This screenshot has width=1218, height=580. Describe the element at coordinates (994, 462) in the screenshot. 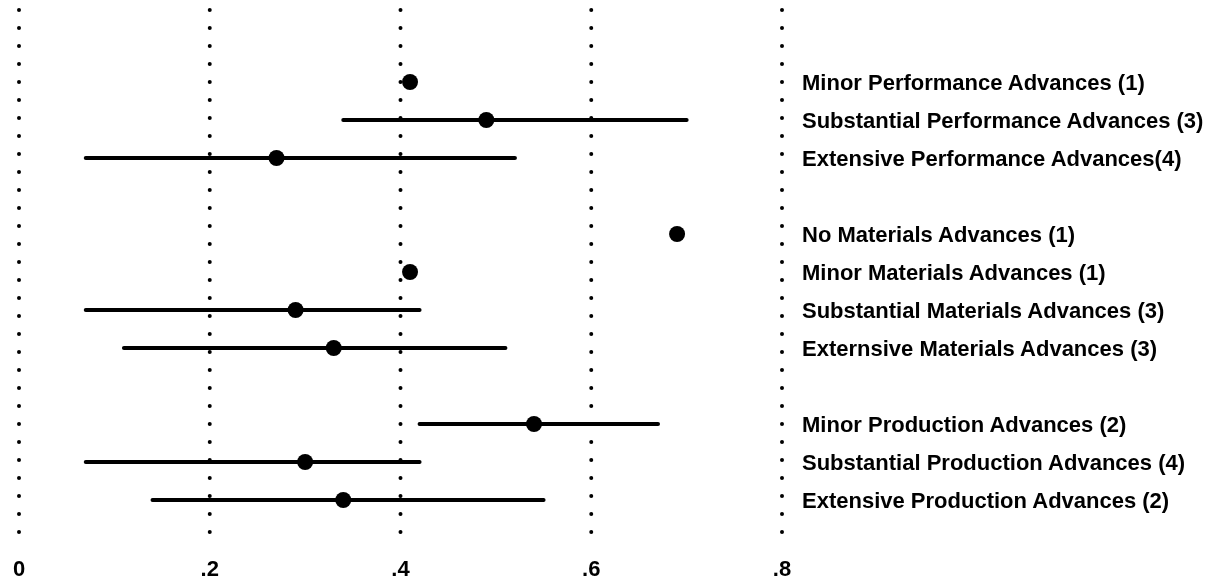

I see `y-tick-label: Substantial Production Advances (4)` at that location.